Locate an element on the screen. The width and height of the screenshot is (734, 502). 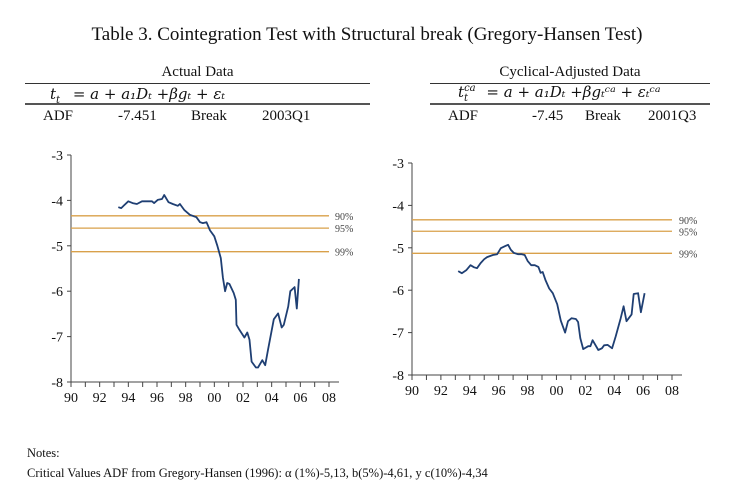
rule-mid-left is located at coordinates (197, 104).